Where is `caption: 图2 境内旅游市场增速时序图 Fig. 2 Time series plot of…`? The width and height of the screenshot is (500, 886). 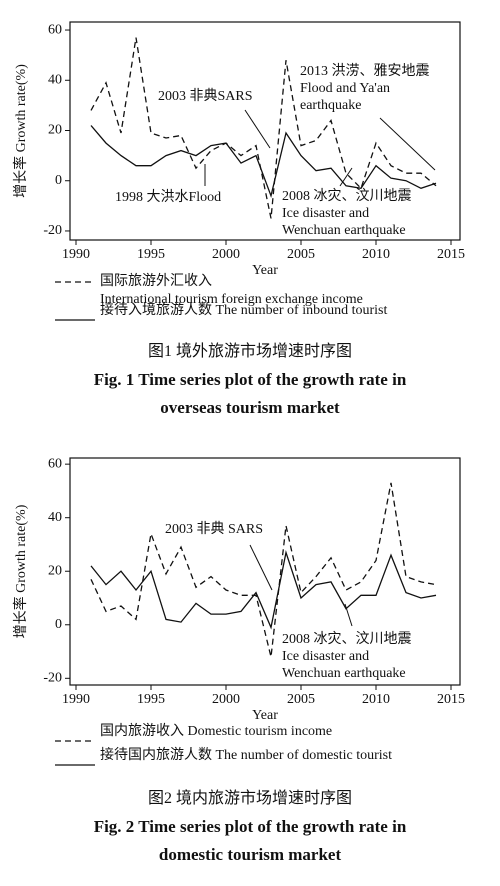
caption: 图2 境内旅游市场增速时序图 Fig. 2 Time series plot of… is located at coordinates (250, 827).